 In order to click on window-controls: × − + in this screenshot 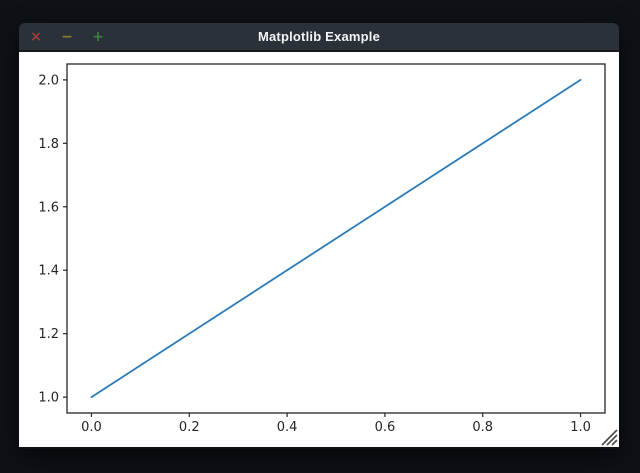, I will do `click(67, 36)`.